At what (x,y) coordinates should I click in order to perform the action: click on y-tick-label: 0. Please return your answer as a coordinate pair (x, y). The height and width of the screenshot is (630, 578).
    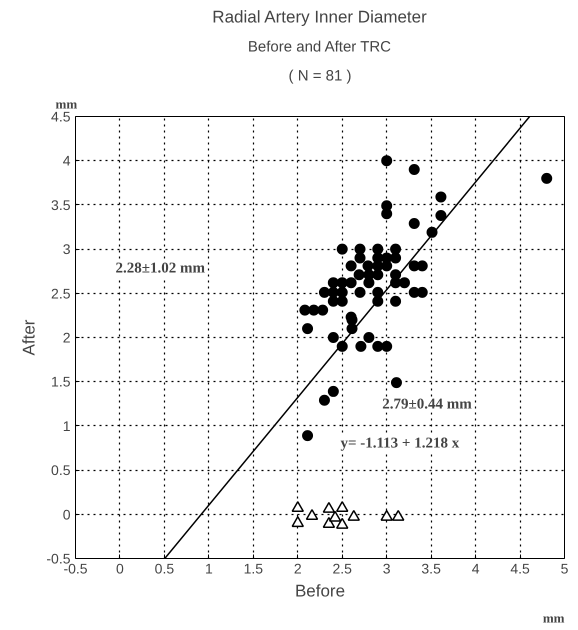
    Looking at the image, I should click on (66, 514).